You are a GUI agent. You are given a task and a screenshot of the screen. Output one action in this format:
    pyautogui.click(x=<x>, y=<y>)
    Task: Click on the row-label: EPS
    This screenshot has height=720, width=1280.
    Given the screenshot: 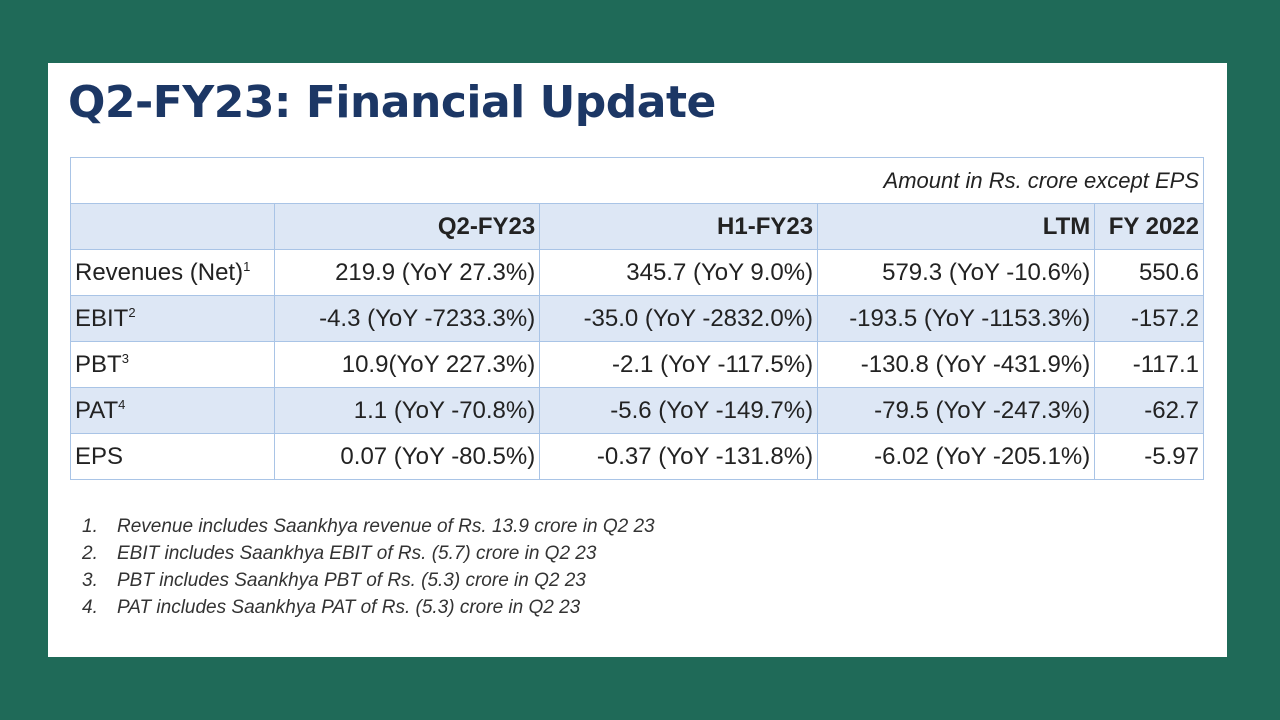 What is the action you would take?
    pyautogui.click(x=172, y=456)
    